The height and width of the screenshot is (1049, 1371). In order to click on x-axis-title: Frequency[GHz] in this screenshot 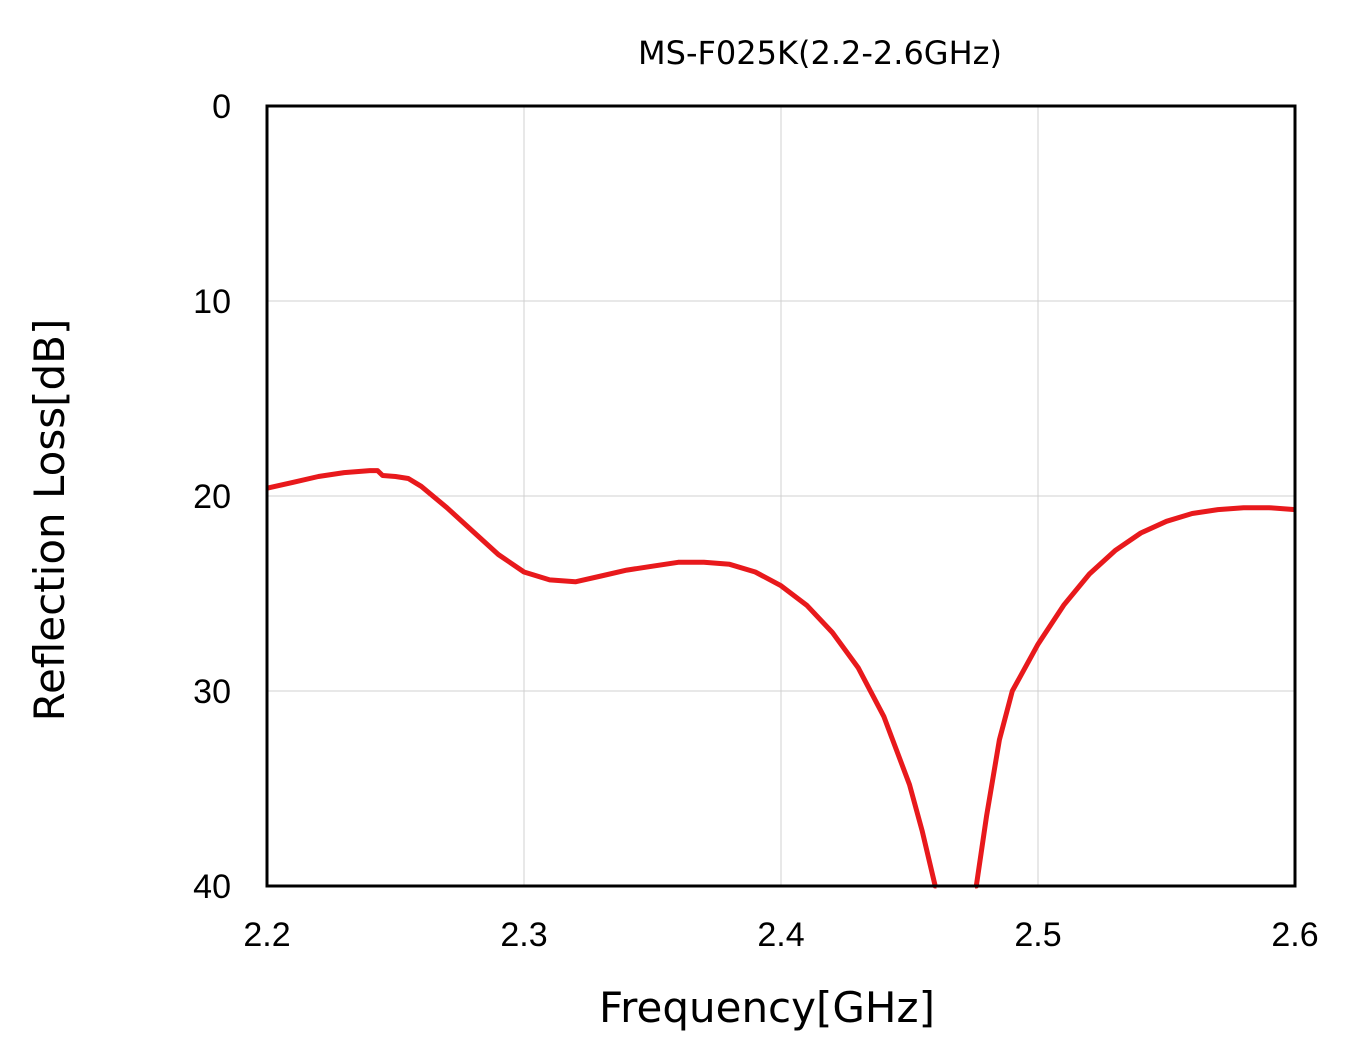, I will do `click(767, 1007)`.